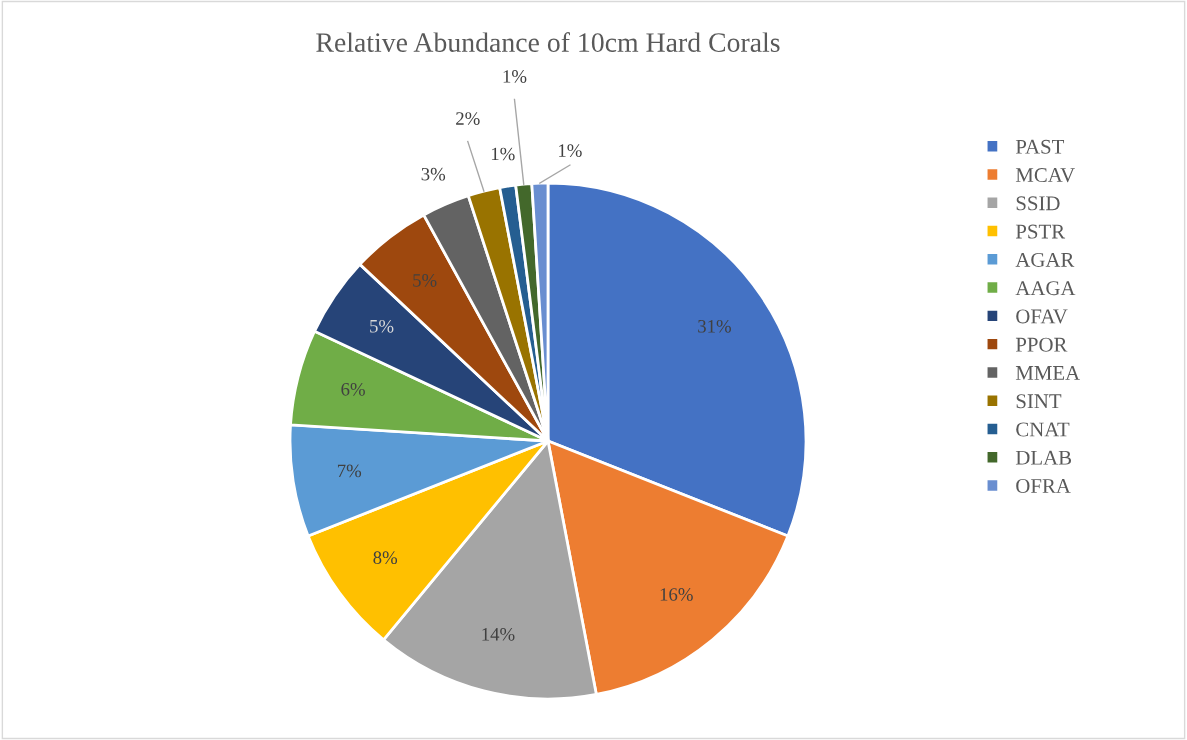 This screenshot has height=740, width=1187. What do you see at coordinates (385, 558) in the screenshot?
I see `data-label: 8%` at bounding box center [385, 558].